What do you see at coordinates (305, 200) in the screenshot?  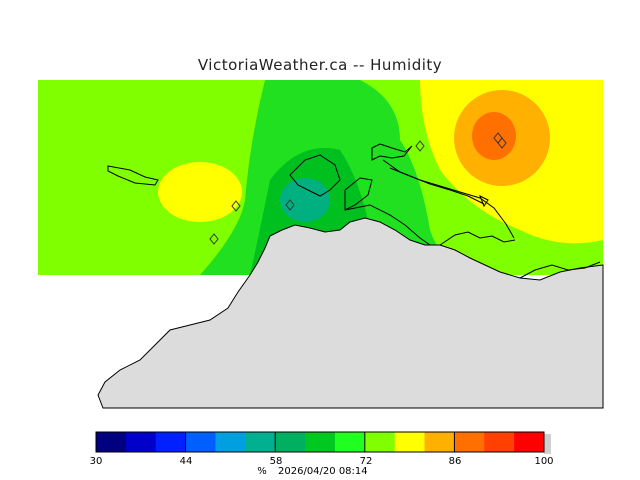 I see `field-teal` at bounding box center [305, 200].